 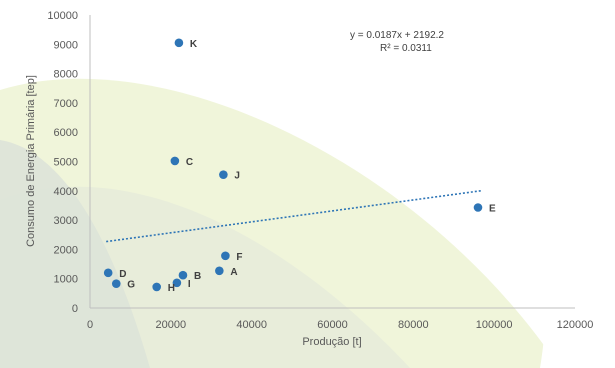 What do you see at coordinates (478, 207) in the screenshot?
I see `data-point-e` at bounding box center [478, 207].